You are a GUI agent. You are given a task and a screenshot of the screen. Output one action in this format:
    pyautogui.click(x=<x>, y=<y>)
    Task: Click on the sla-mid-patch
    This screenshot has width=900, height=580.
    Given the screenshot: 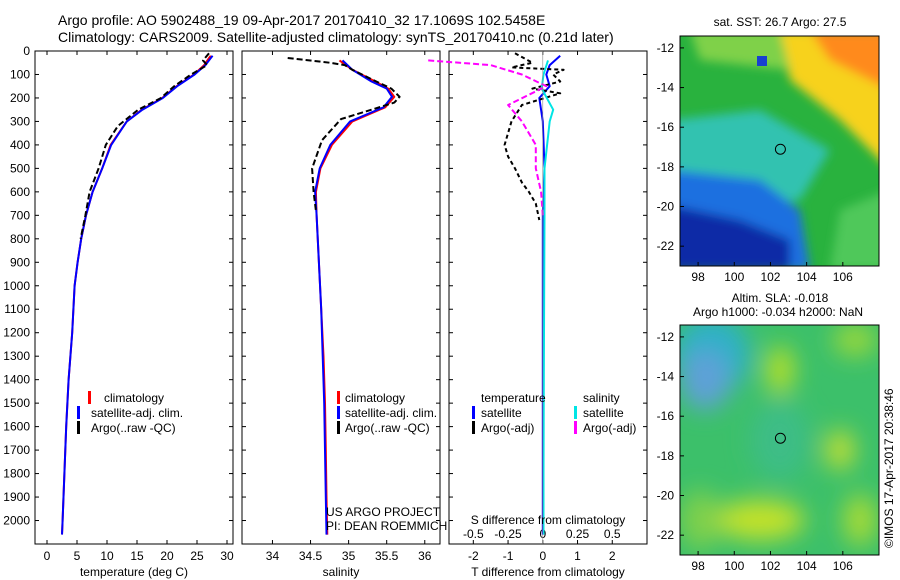 What is the action you would take?
    pyautogui.click(x=780, y=440)
    